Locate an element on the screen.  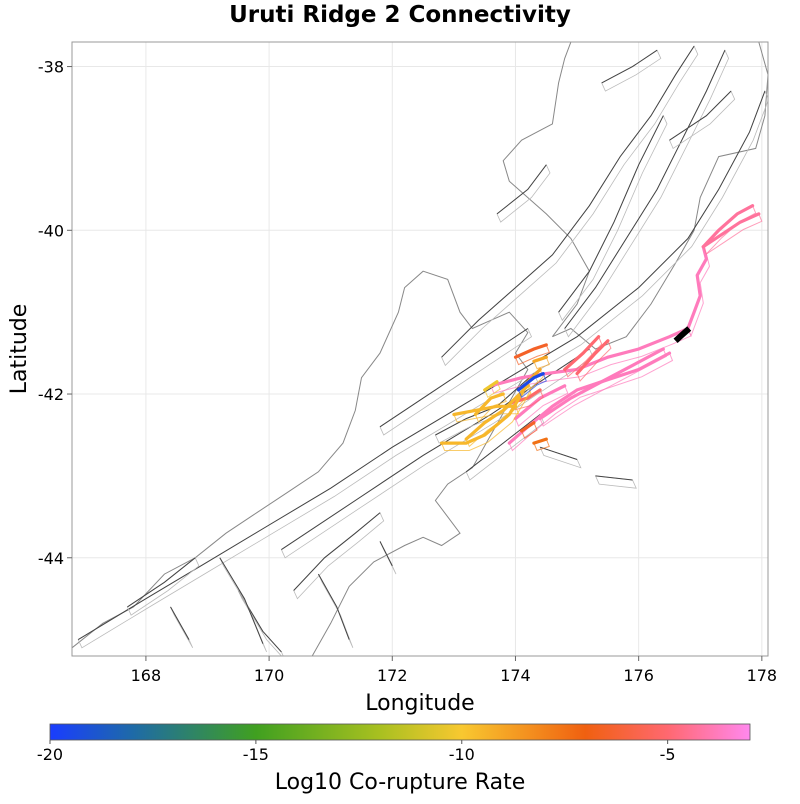
y-axis-label: Latitude is located at coordinates (19, 349).